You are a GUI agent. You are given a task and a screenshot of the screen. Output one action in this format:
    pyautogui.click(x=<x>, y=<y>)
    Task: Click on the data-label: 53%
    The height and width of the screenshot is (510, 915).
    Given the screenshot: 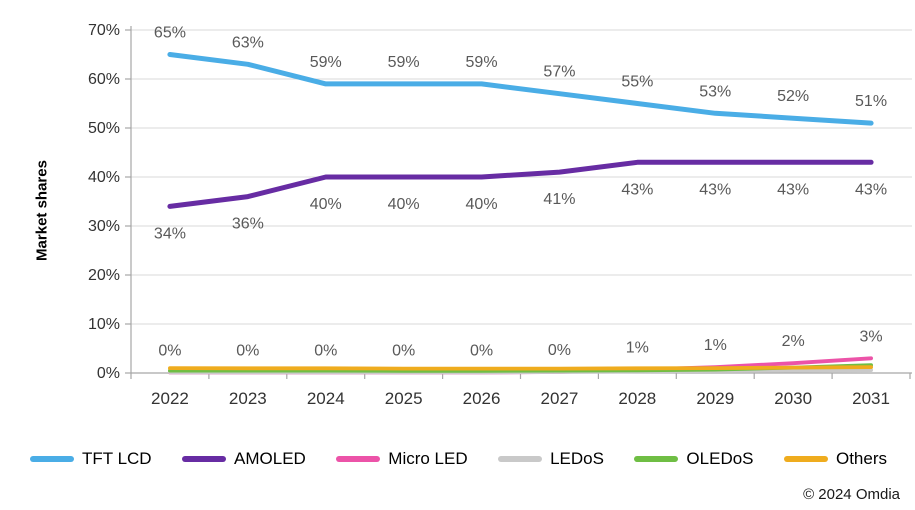 What is the action you would take?
    pyautogui.click(x=715, y=91)
    